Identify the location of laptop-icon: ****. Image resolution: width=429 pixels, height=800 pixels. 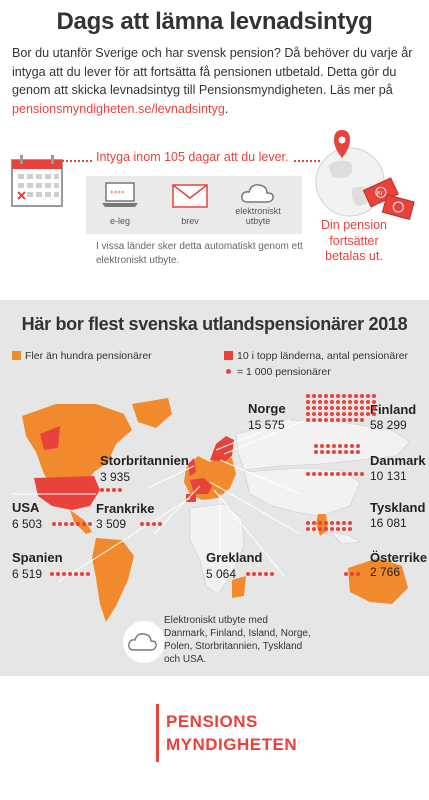
(120, 194).